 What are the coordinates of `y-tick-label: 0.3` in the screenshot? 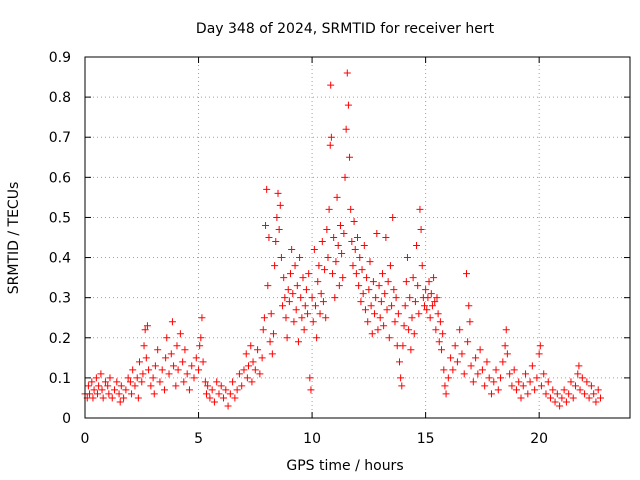 It's located at (60, 299).